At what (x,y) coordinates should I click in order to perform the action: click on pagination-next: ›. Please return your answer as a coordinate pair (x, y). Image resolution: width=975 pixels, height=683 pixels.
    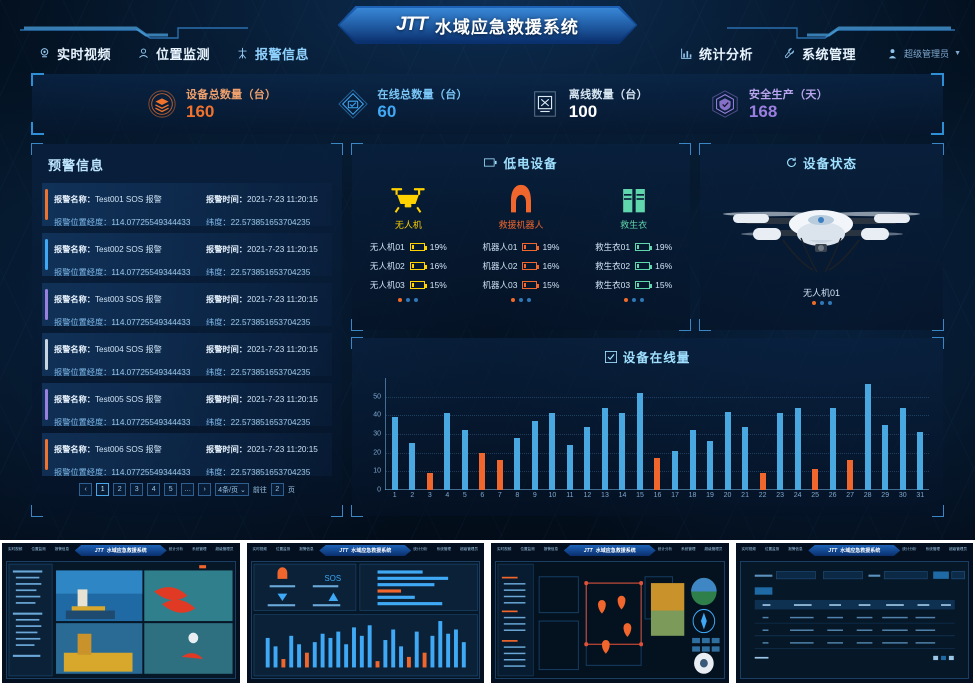
    Looking at the image, I should click on (205, 489).